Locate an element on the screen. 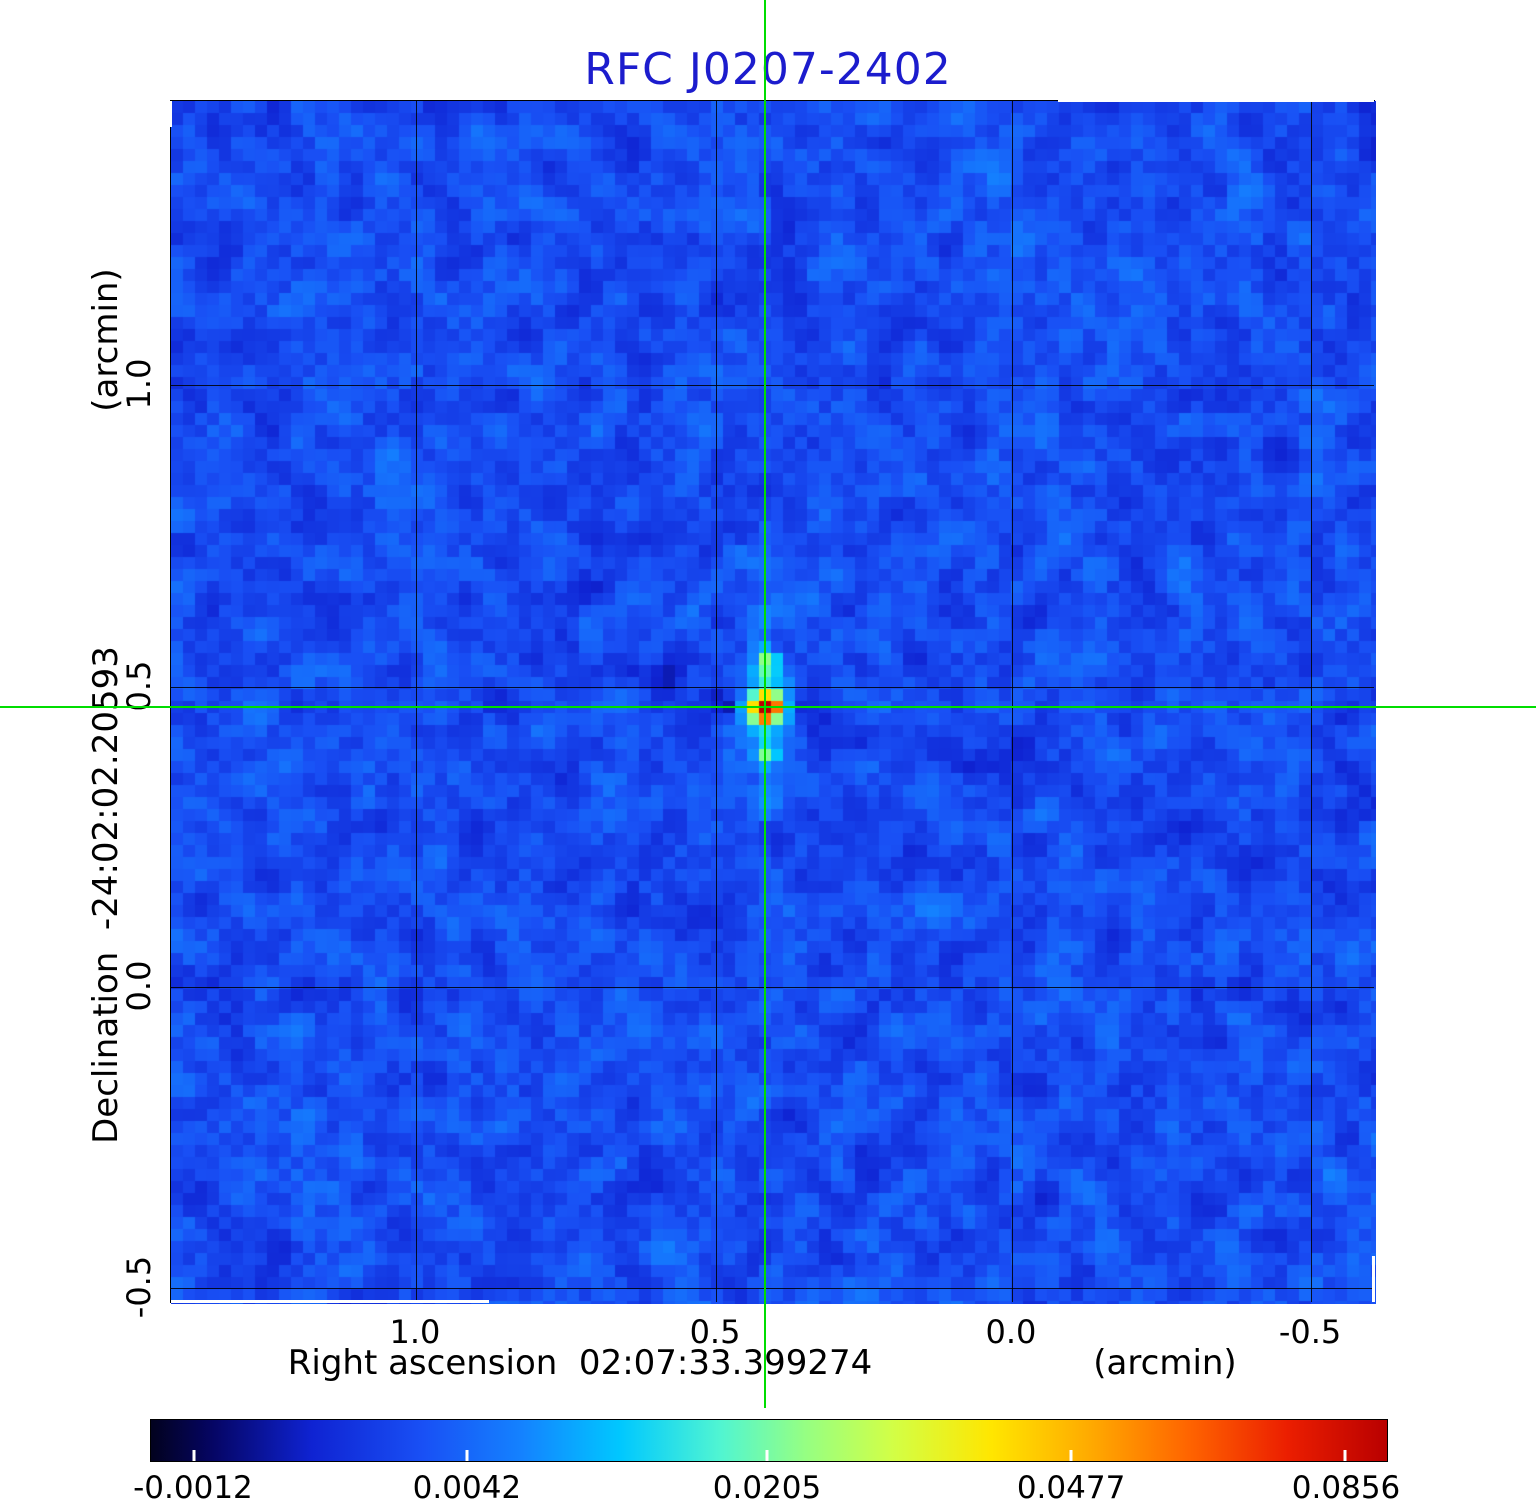  y-tick-label: 0.5 is located at coordinates (139, 686).